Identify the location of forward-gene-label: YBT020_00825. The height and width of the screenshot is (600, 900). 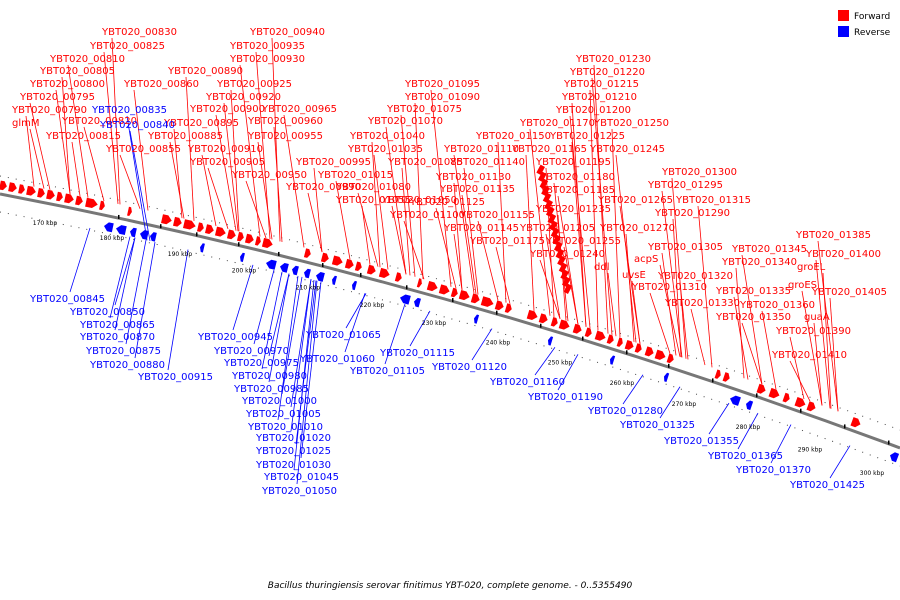
(127, 46).